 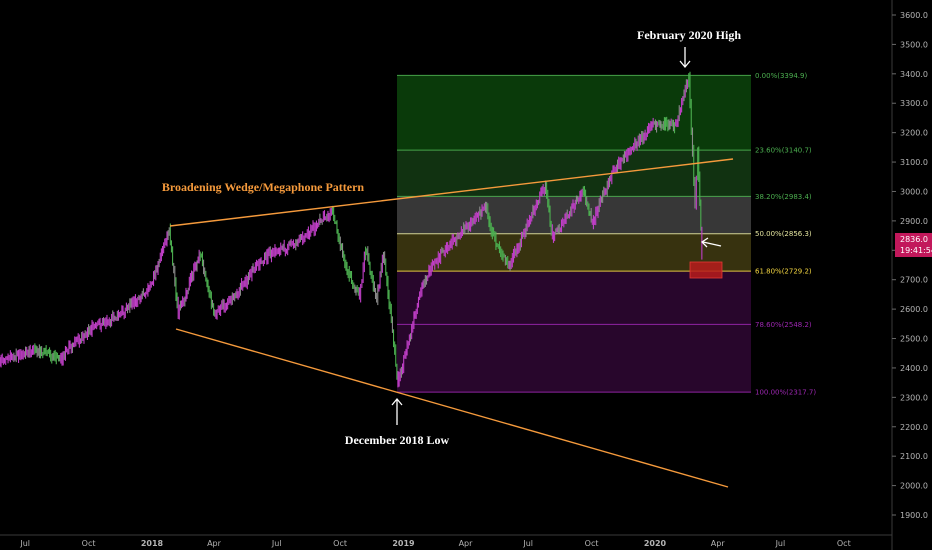 I want to click on y-tick-label-8: 2700.0, so click(x=914, y=280).